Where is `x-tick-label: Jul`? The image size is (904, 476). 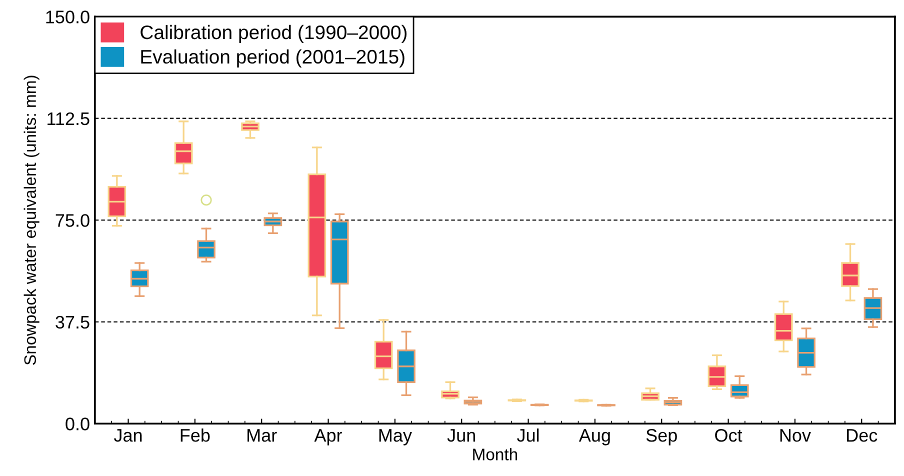
x-tick-label: Jul is located at coordinates (528, 435).